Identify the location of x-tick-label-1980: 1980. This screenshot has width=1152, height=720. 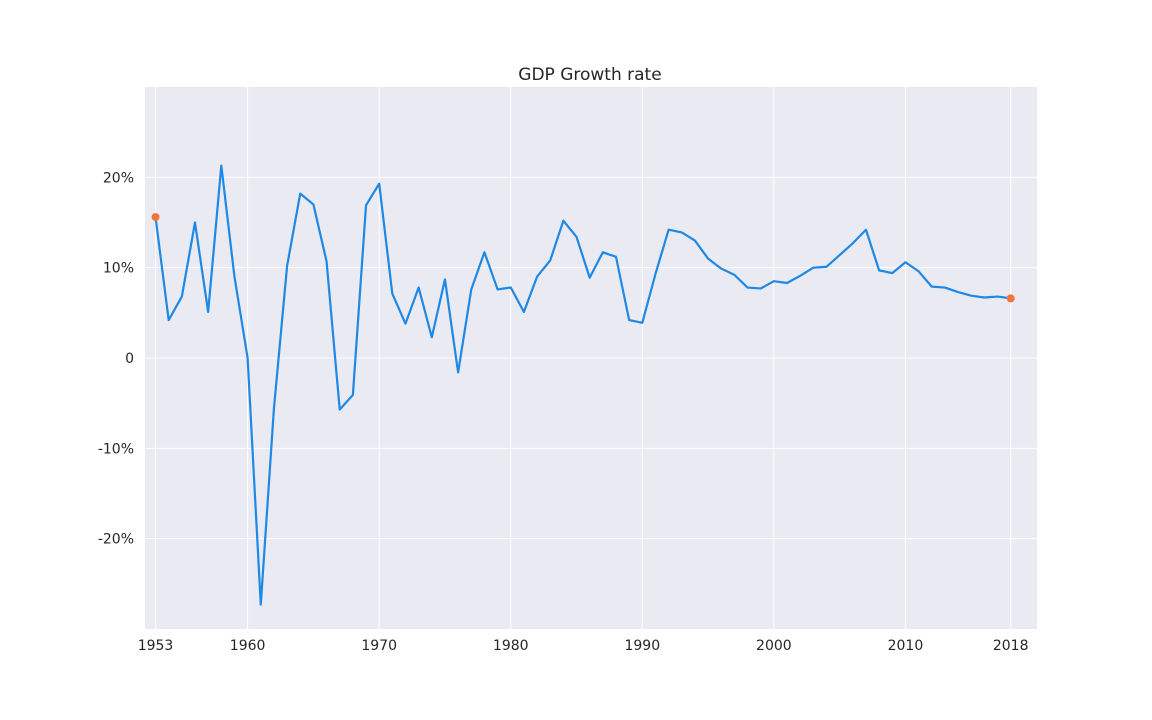
(511, 646).